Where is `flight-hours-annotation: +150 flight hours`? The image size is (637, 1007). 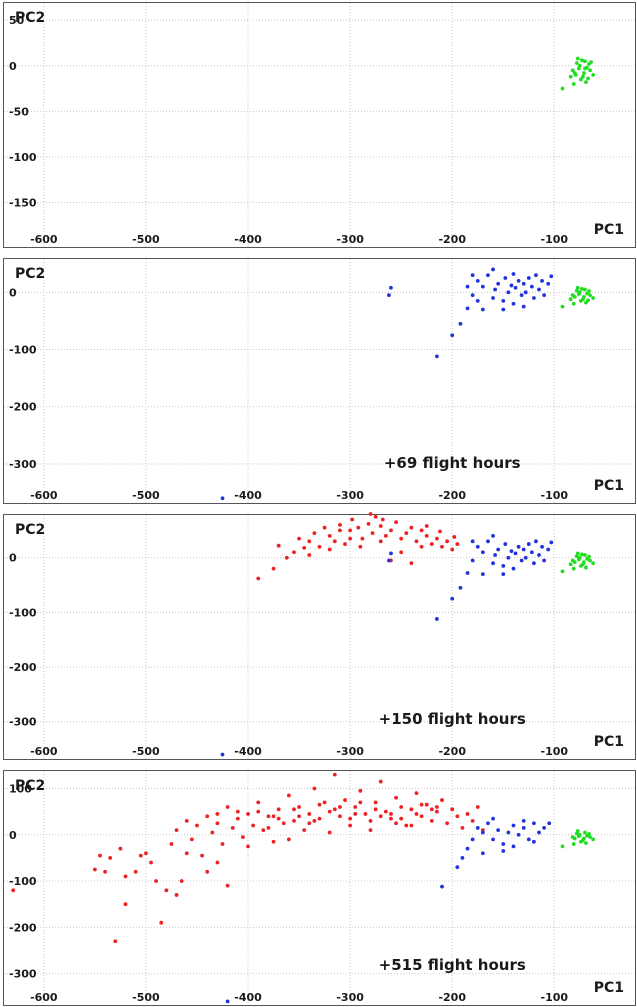
flight-hours-annotation: +150 flight hours is located at coordinates (452, 719).